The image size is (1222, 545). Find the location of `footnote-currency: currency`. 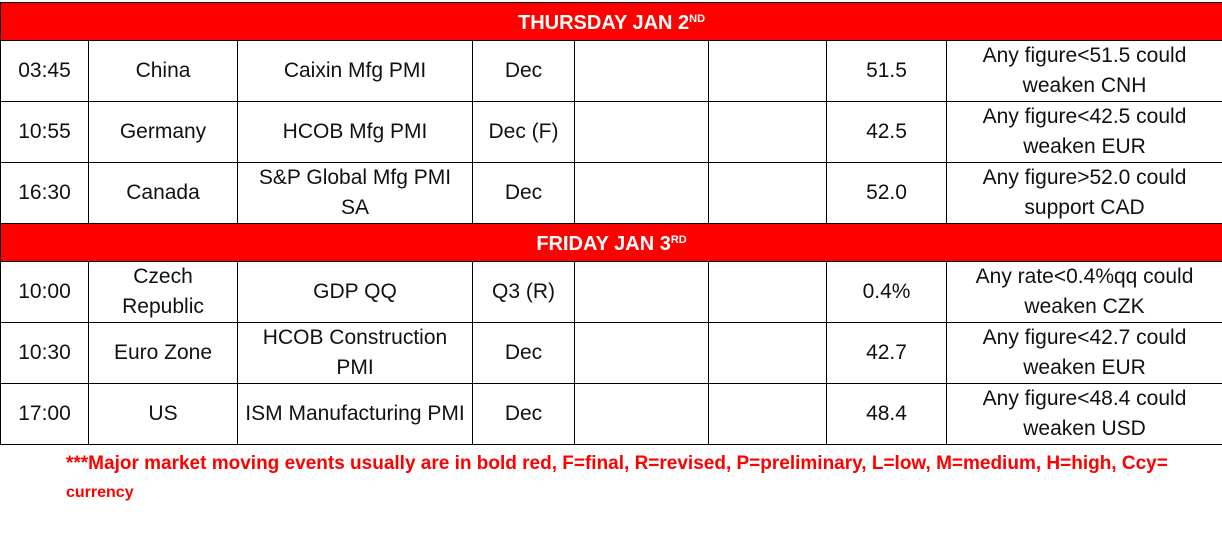

footnote-currency: currency is located at coordinates (100, 492).